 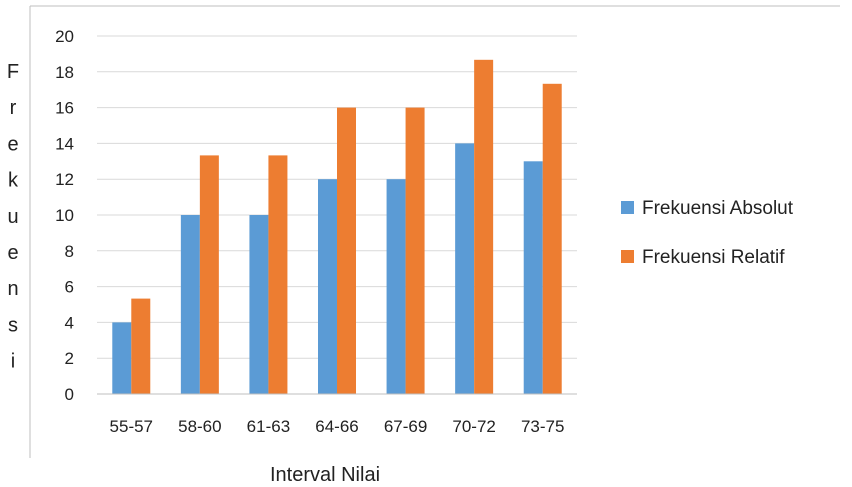 What do you see at coordinates (13, 325) in the screenshot?
I see `y-axis-title-letter: s` at bounding box center [13, 325].